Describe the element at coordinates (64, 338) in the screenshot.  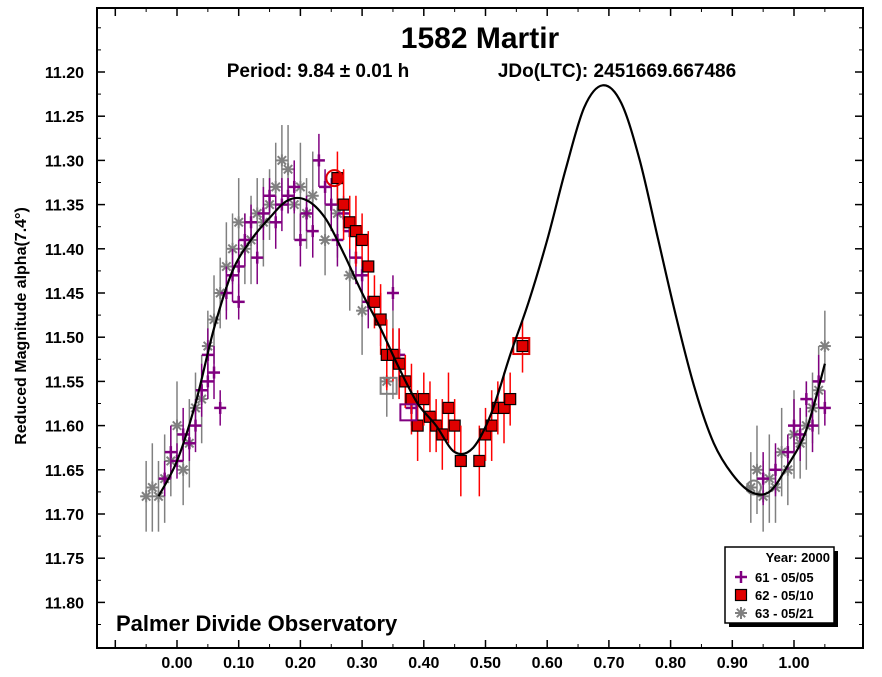
I see `y-tick-label: 11.50` at that location.